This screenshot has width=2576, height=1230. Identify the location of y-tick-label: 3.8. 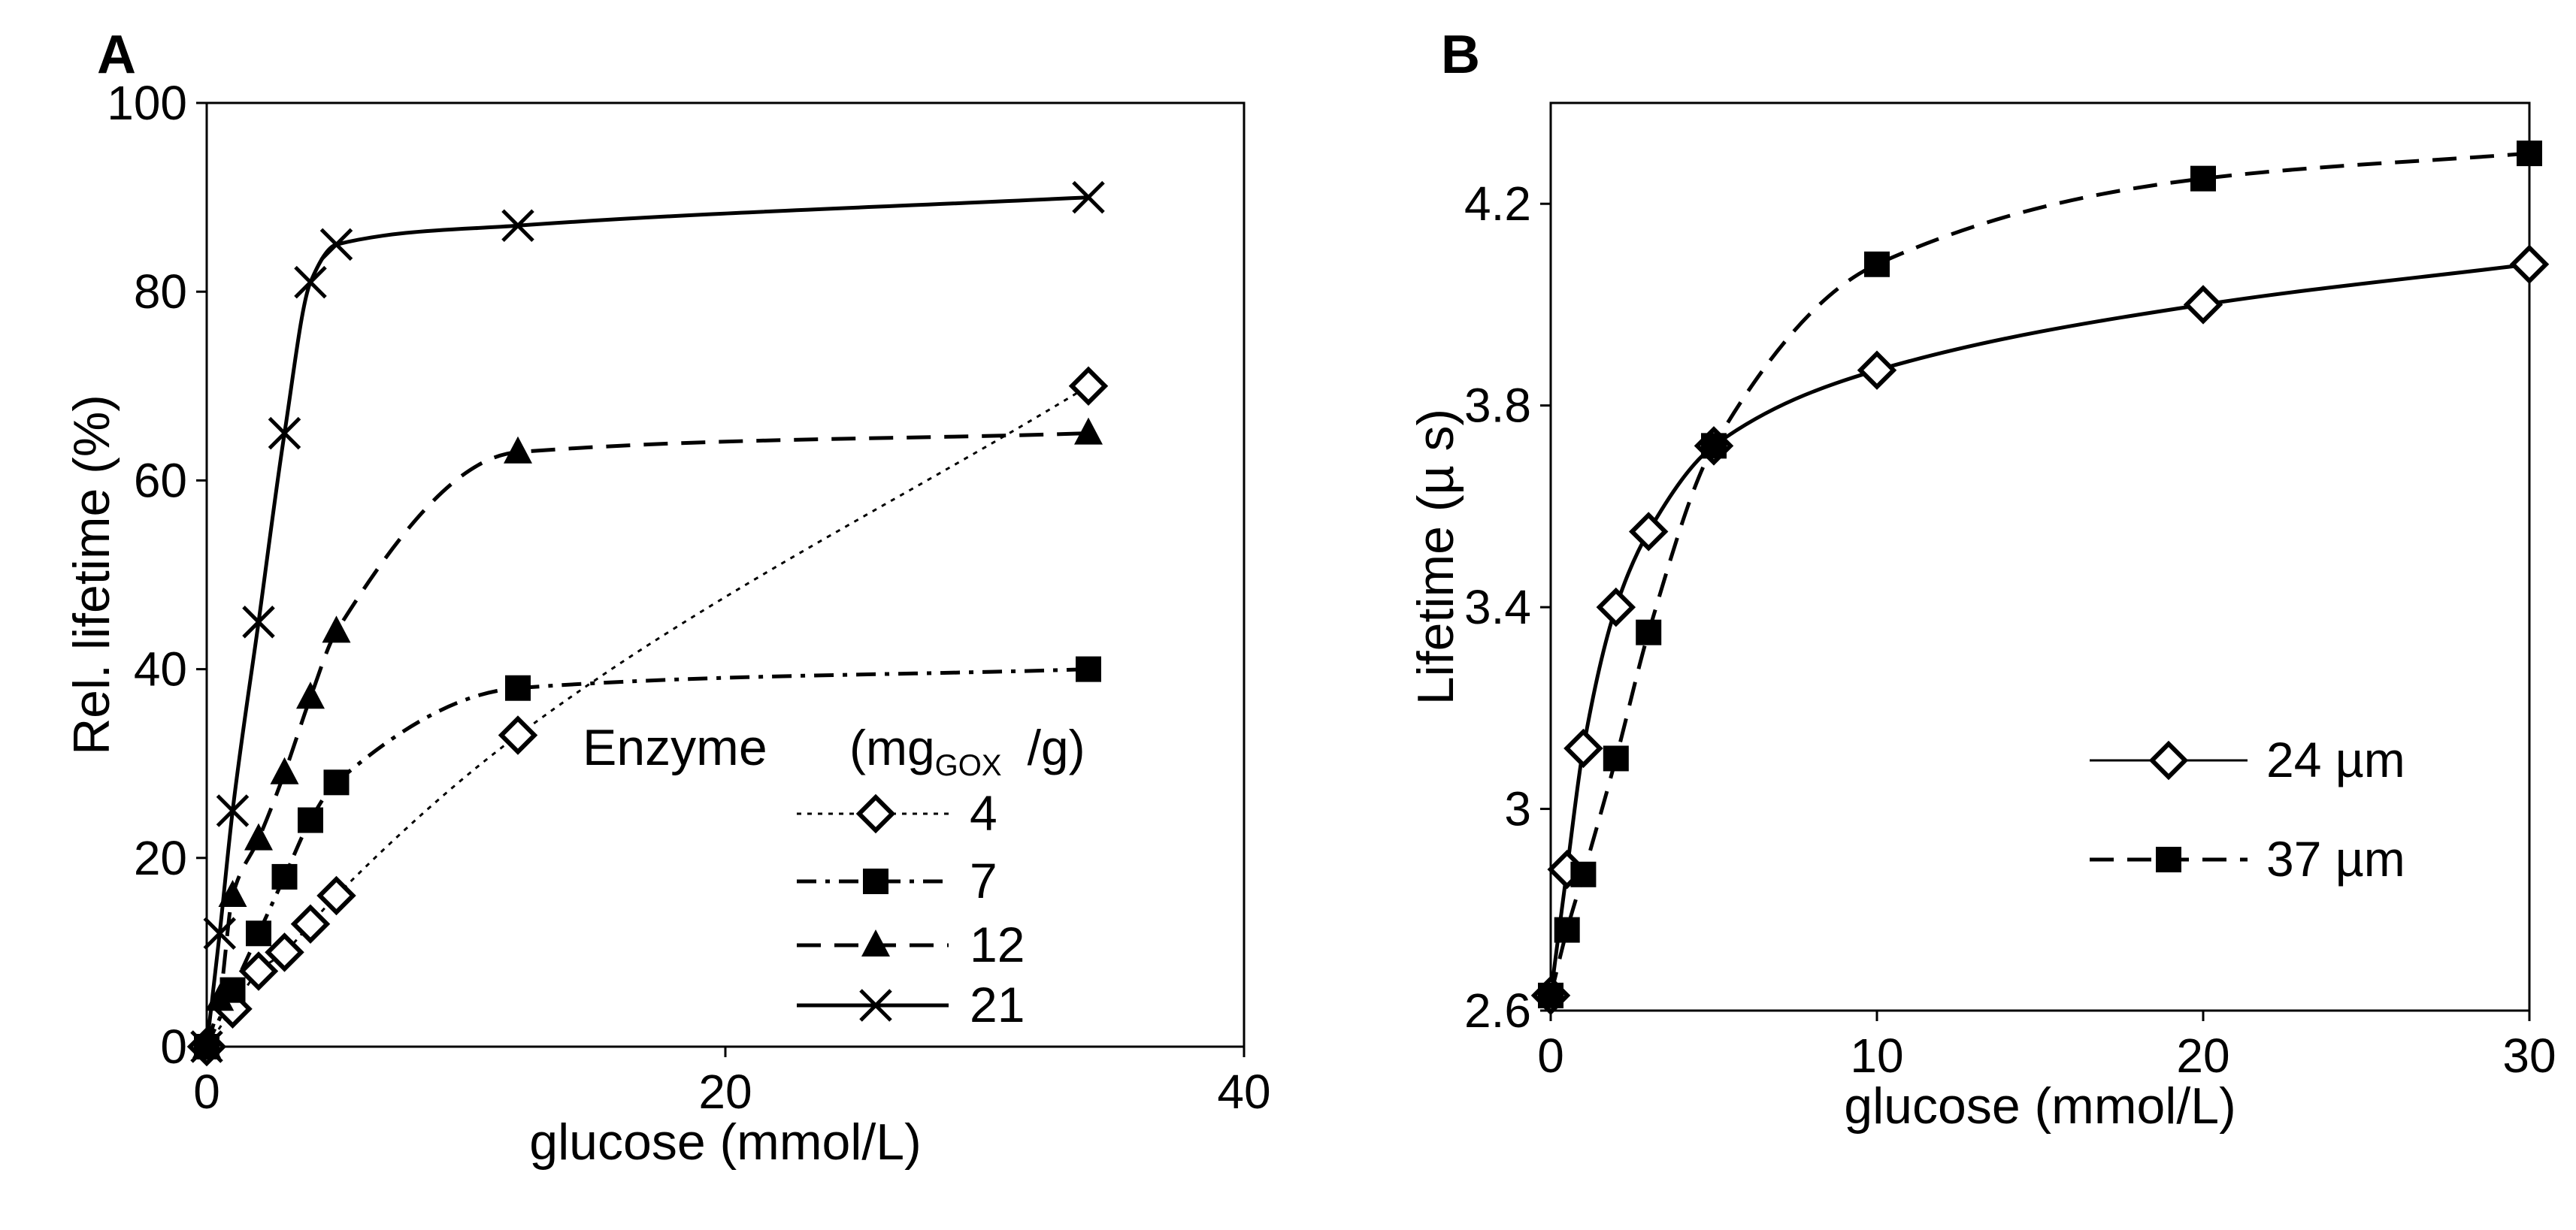
(1497, 406).